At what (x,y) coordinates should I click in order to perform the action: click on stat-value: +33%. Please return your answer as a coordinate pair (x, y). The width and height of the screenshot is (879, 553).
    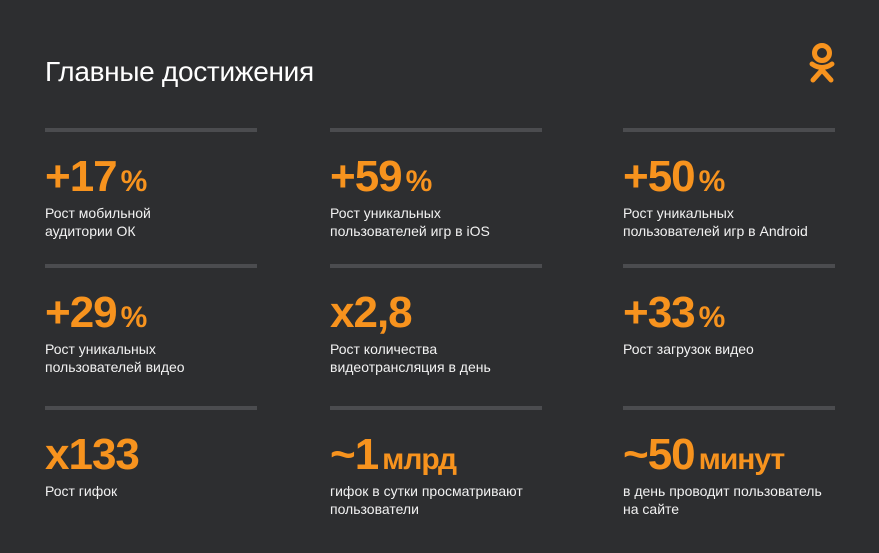
    Looking at the image, I should click on (729, 312).